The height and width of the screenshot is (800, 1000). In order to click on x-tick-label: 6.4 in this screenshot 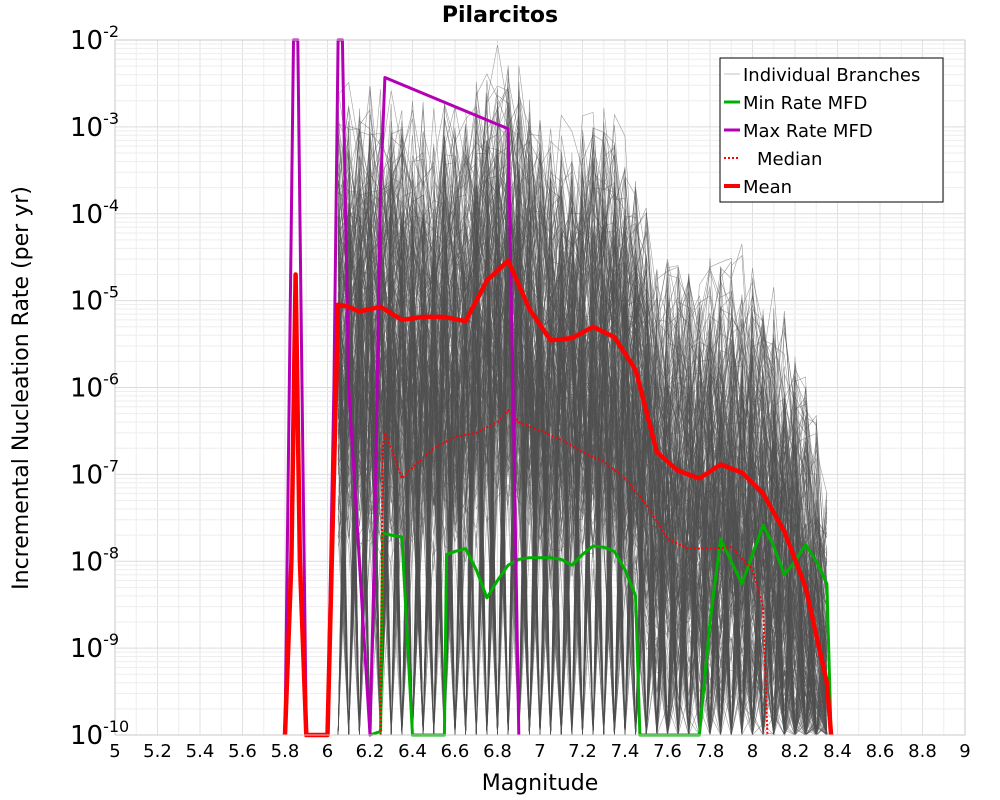, I will do `click(412, 751)`.